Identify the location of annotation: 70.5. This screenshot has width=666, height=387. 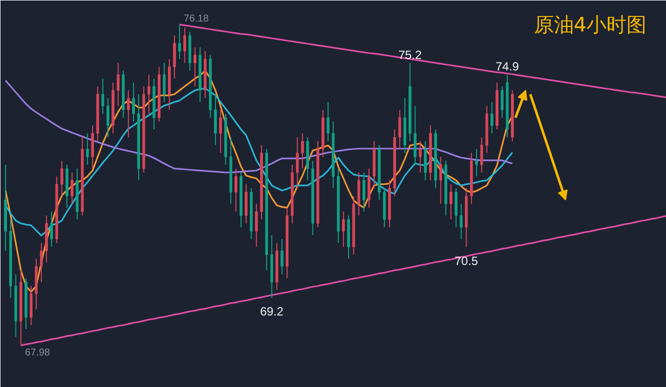
(466, 261).